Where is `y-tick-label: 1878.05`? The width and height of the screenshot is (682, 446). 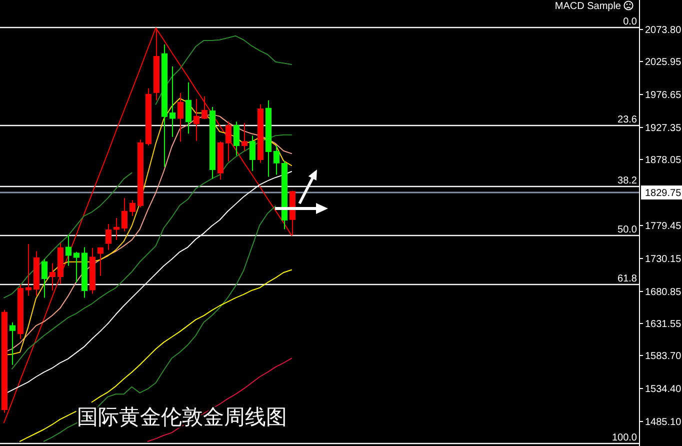 y-tick-label: 1878.05 is located at coordinates (663, 160).